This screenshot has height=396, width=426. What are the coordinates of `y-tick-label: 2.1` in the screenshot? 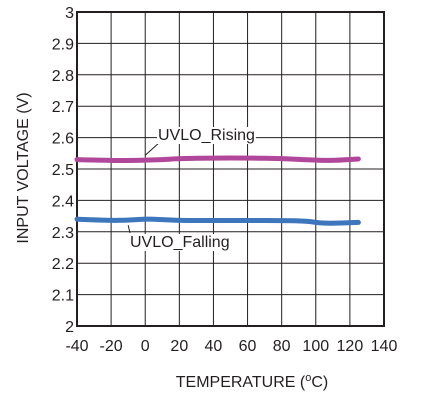 It's located at (63, 296).